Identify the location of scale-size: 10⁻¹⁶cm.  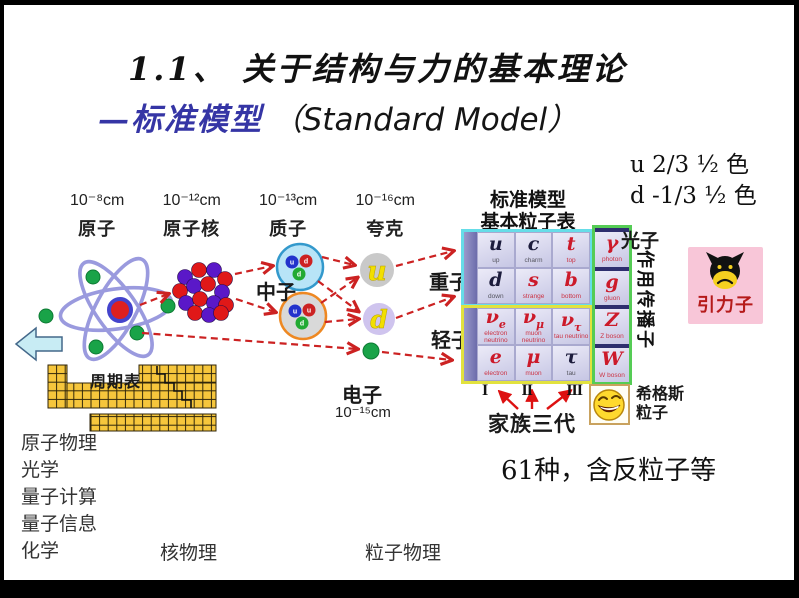
(385, 200).